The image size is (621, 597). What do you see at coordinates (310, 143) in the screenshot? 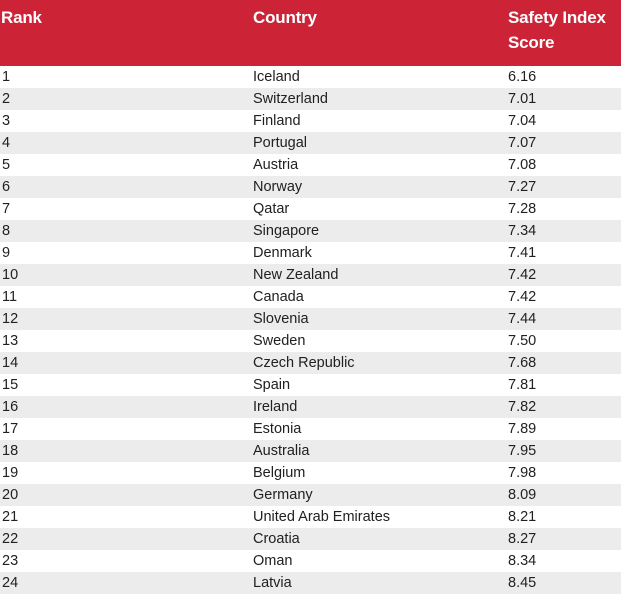
I see `table-row: 4 Portugal 7.07` at bounding box center [310, 143].